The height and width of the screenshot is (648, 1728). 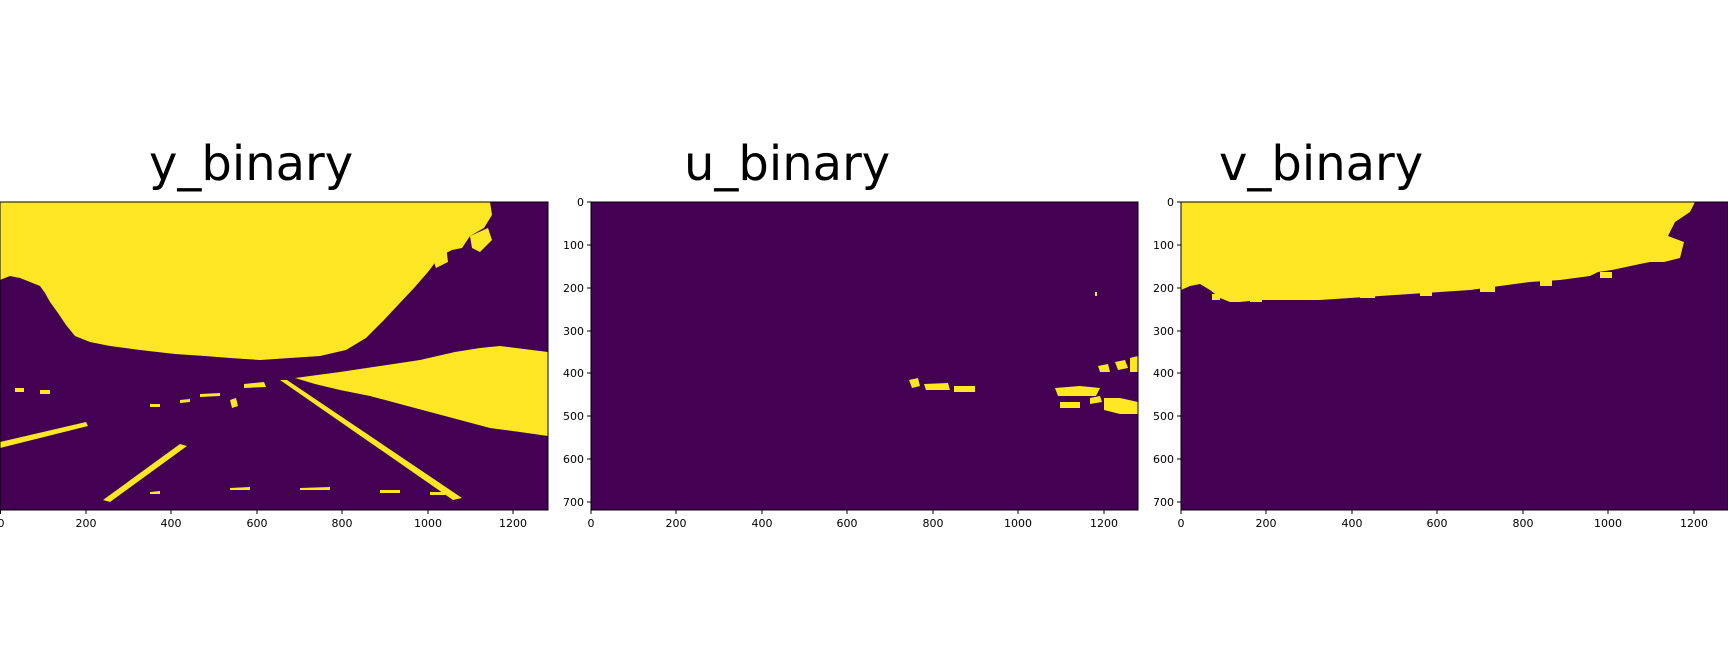 I want to click on v-binary-speckle, so click(x=1412, y=283).